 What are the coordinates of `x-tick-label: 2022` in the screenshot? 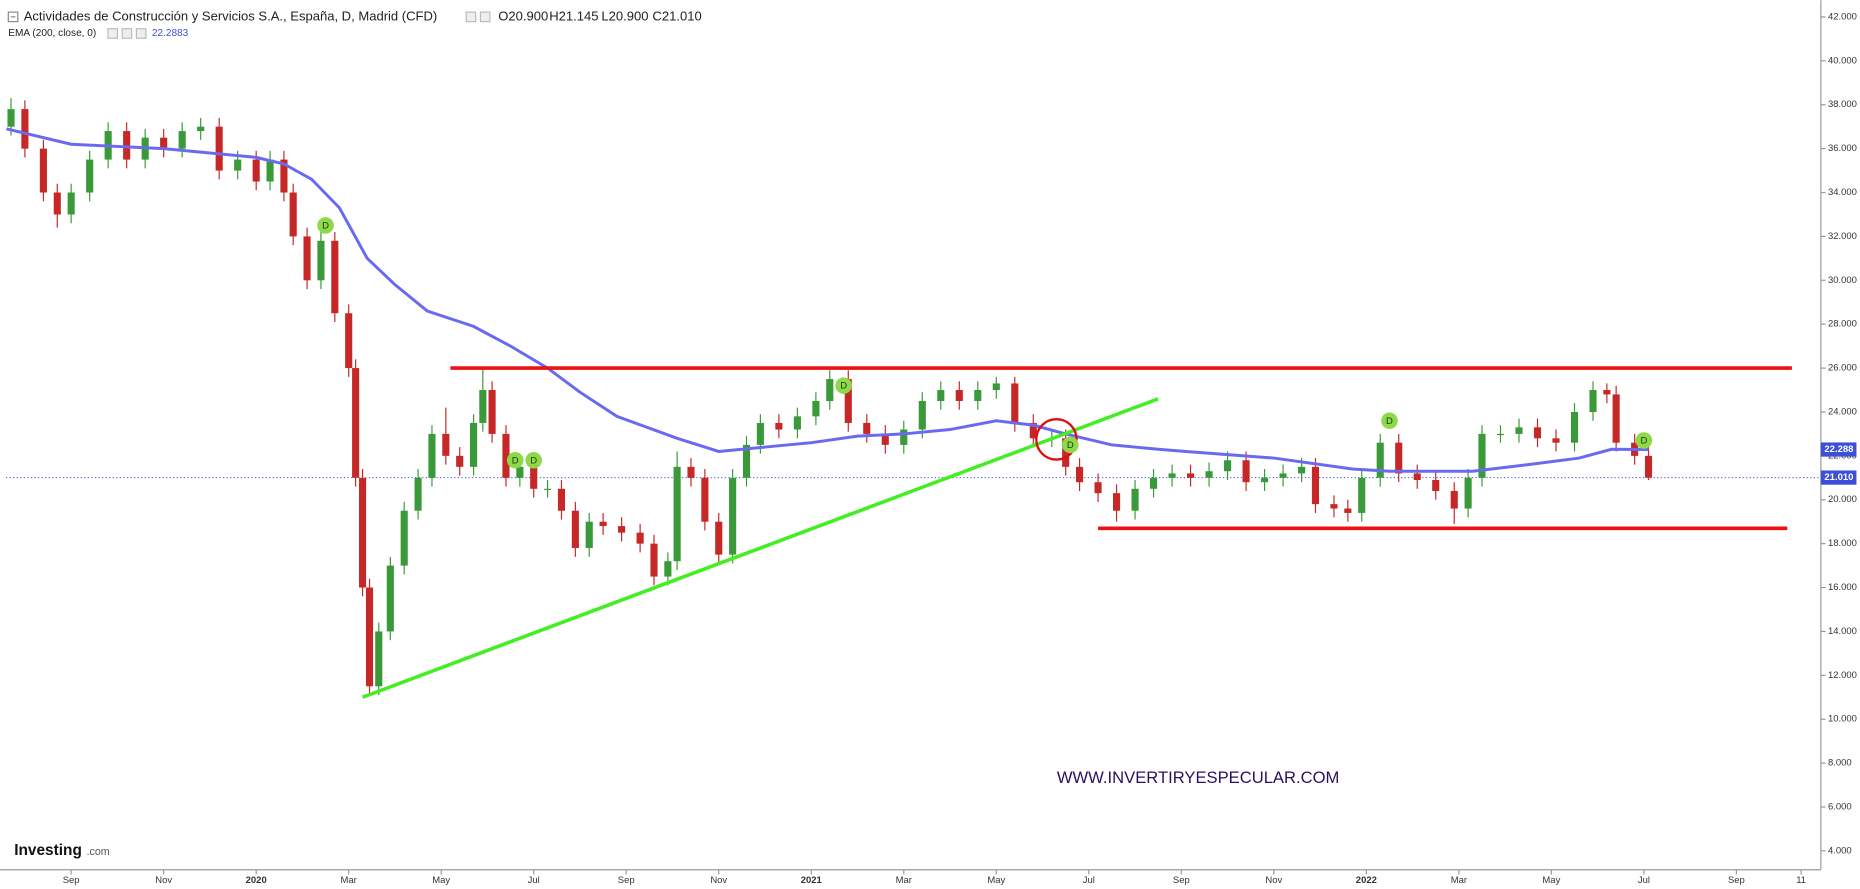 It's located at (1366, 880).